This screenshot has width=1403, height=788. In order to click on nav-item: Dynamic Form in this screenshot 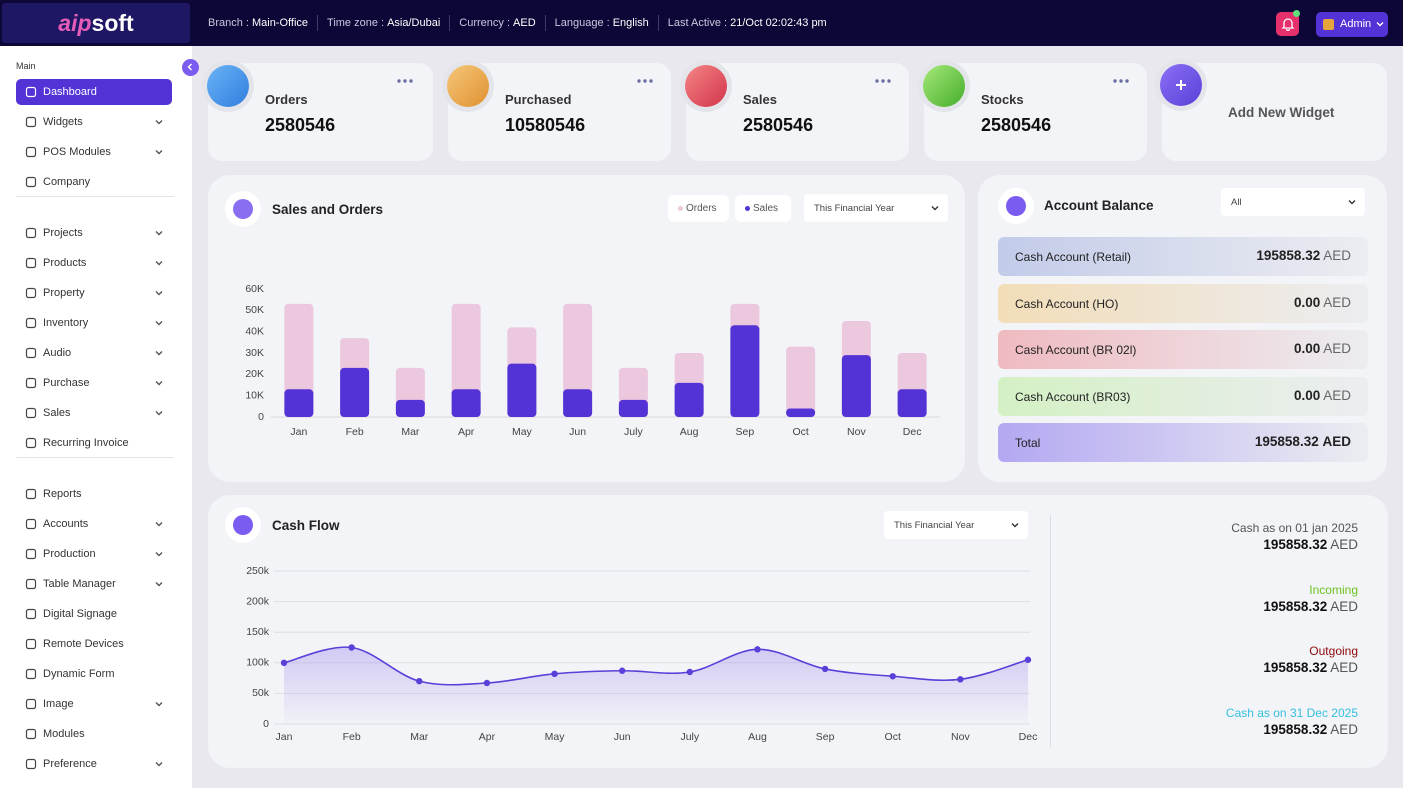, I will do `click(94, 674)`.